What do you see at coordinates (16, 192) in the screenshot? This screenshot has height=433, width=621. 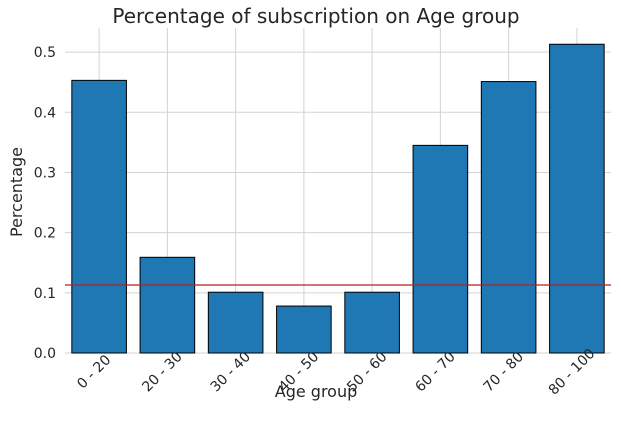 I see `y-axis-label: Percentage` at bounding box center [16, 192].